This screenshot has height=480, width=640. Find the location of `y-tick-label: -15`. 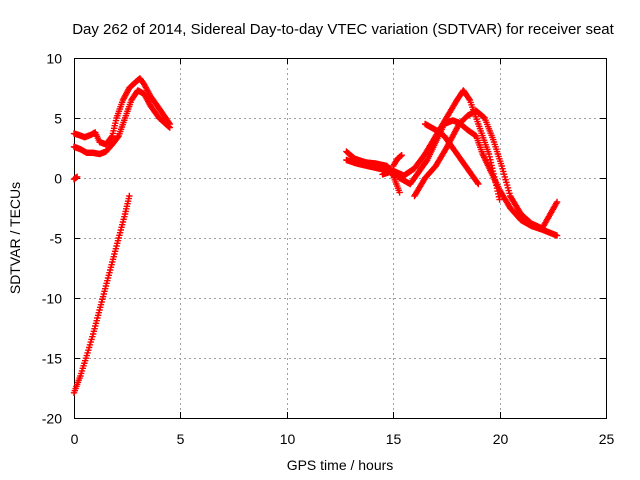

y-tick-label: -15 is located at coordinates (52, 359).